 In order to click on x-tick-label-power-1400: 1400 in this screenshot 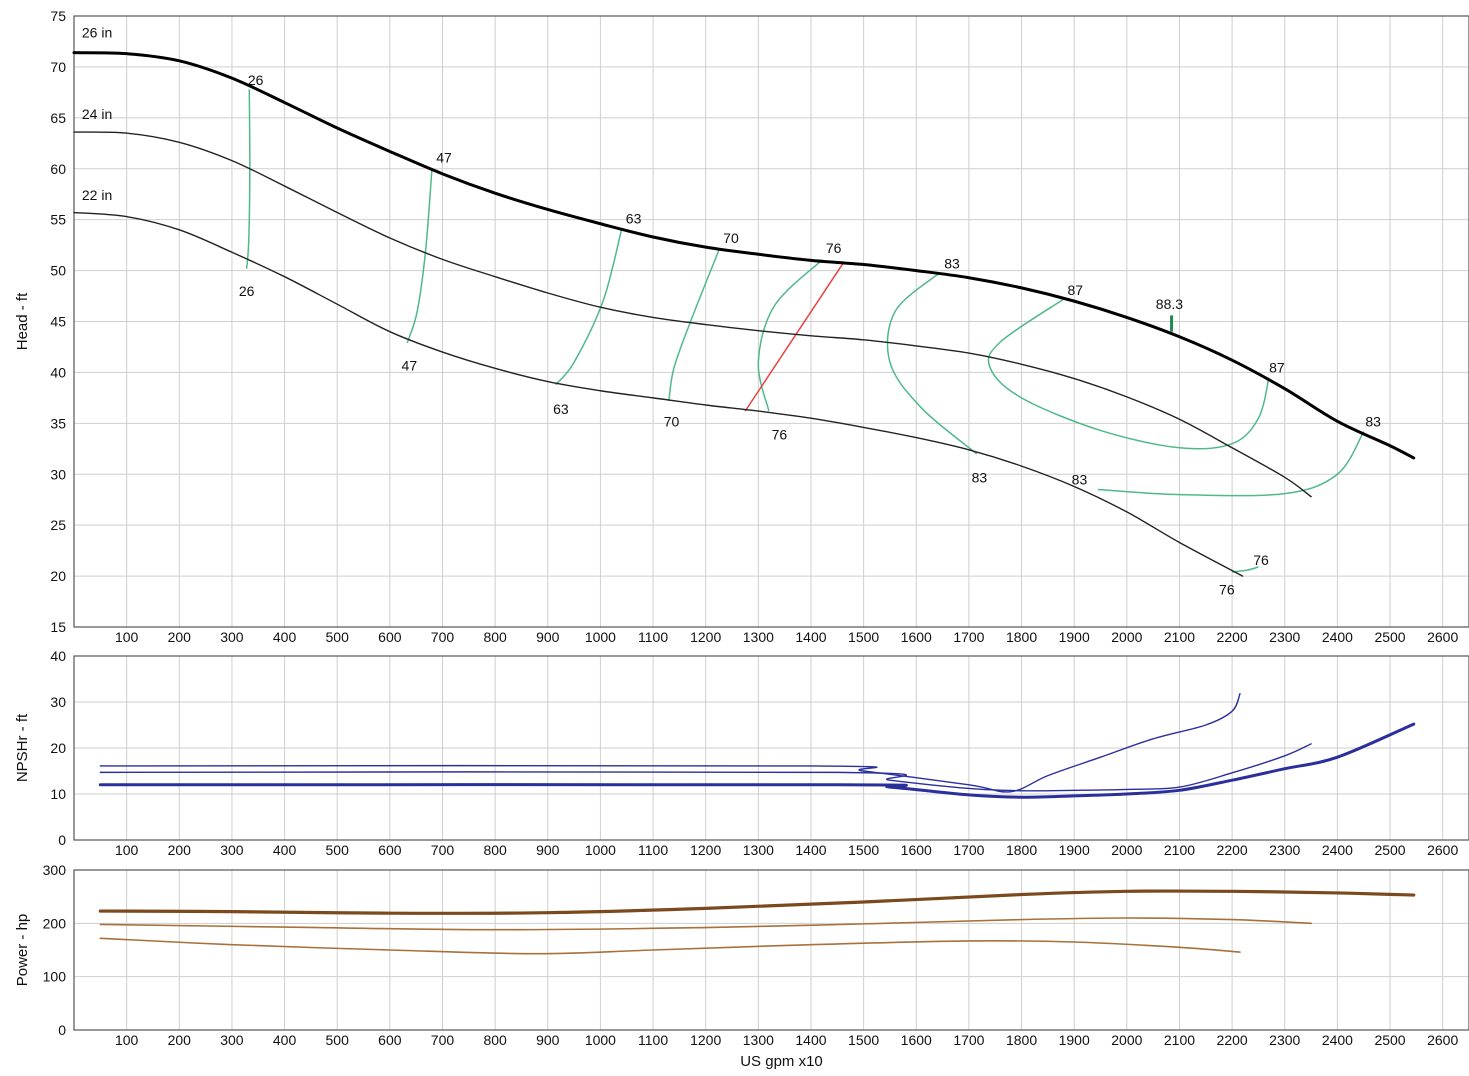, I will do `click(810, 1040)`.